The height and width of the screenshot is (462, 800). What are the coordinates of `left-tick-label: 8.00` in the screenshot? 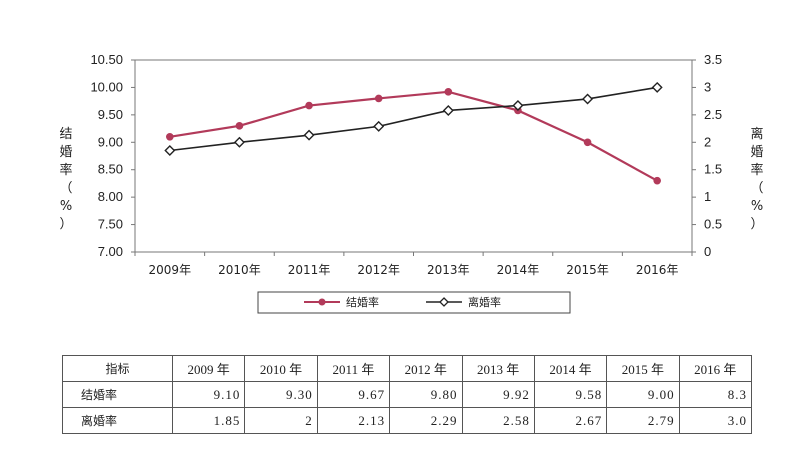 It's located at (110, 196).